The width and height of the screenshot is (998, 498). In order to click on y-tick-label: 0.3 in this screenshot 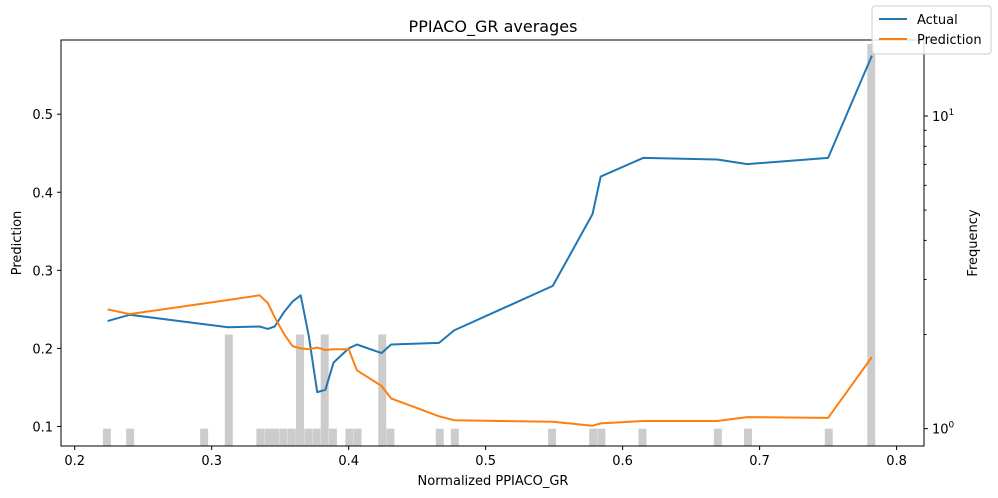, I will do `click(42, 271)`.